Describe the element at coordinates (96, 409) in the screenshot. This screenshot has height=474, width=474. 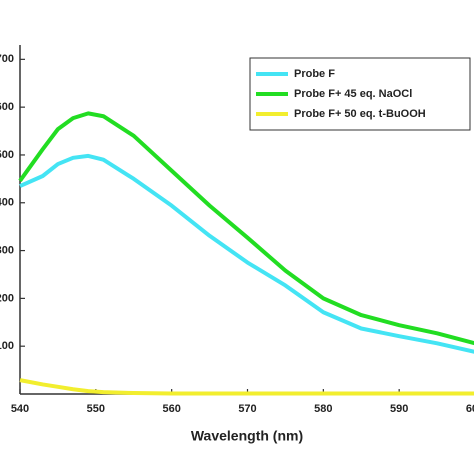
I see `x-tick-label: 550` at that location.